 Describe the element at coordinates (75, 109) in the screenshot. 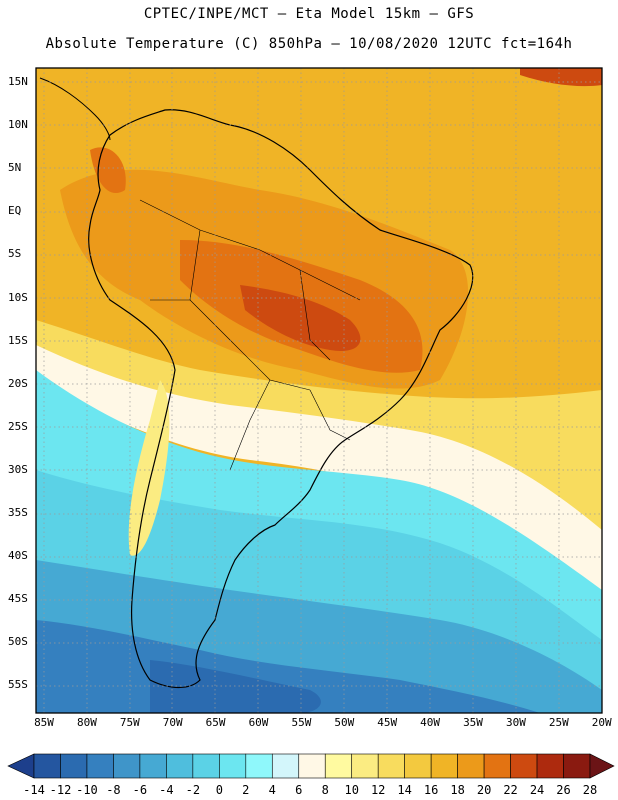

I see `central-america-coastline` at that location.